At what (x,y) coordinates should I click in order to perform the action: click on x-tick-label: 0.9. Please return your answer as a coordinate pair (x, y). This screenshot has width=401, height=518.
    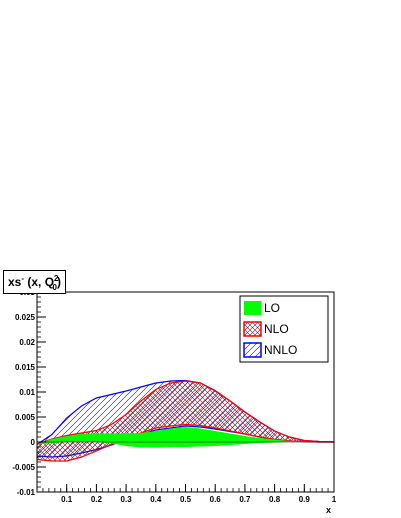
    Looking at the image, I should click on (305, 499).